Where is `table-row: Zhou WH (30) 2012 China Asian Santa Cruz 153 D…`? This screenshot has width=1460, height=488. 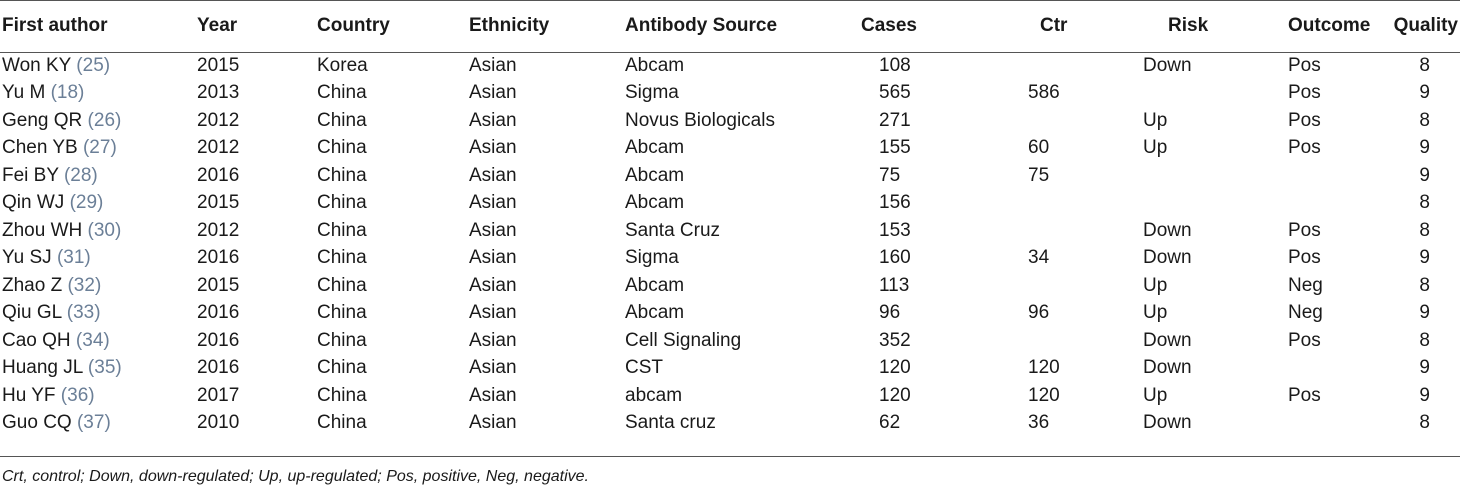 table-row: Zhou WH (30) 2012 China Asian Santa Cruz 153 D… is located at coordinates (730, 231).